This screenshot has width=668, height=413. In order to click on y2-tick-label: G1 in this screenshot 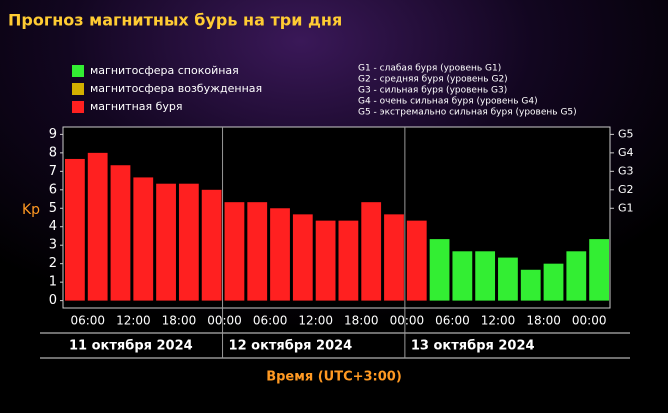, I will do `click(626, 207)`.